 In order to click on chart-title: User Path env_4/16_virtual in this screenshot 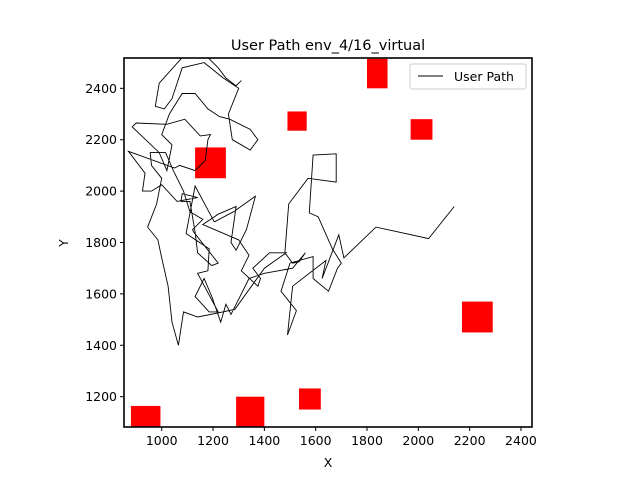, I will do `click(328, 46)`.